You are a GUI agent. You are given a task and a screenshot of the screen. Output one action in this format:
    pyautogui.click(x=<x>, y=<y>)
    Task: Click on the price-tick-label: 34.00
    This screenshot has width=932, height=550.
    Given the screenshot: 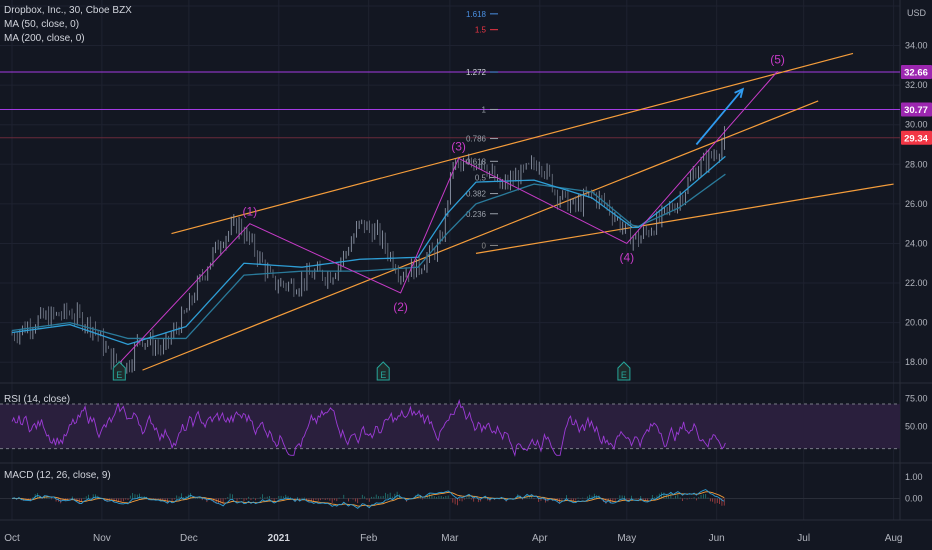 What is the action you would take?
    pyautogui.click(x=916, y=46)
    